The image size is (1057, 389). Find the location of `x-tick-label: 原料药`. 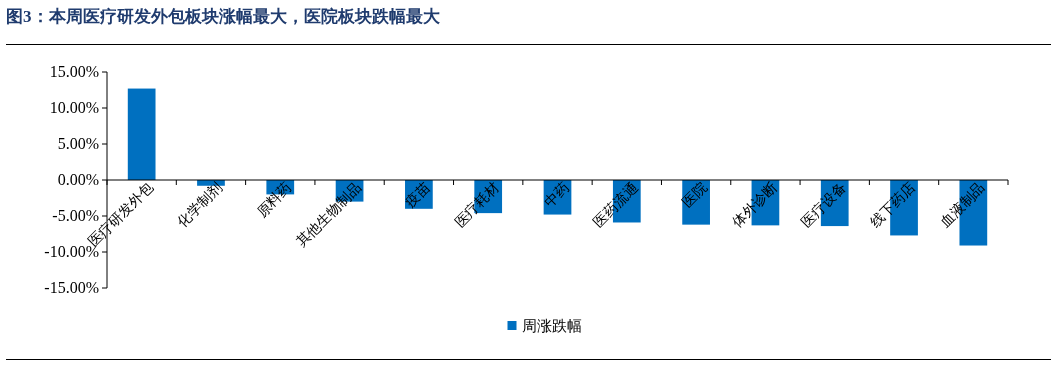

x-tick-label: 原料药 is located at coordinates (274, 199).